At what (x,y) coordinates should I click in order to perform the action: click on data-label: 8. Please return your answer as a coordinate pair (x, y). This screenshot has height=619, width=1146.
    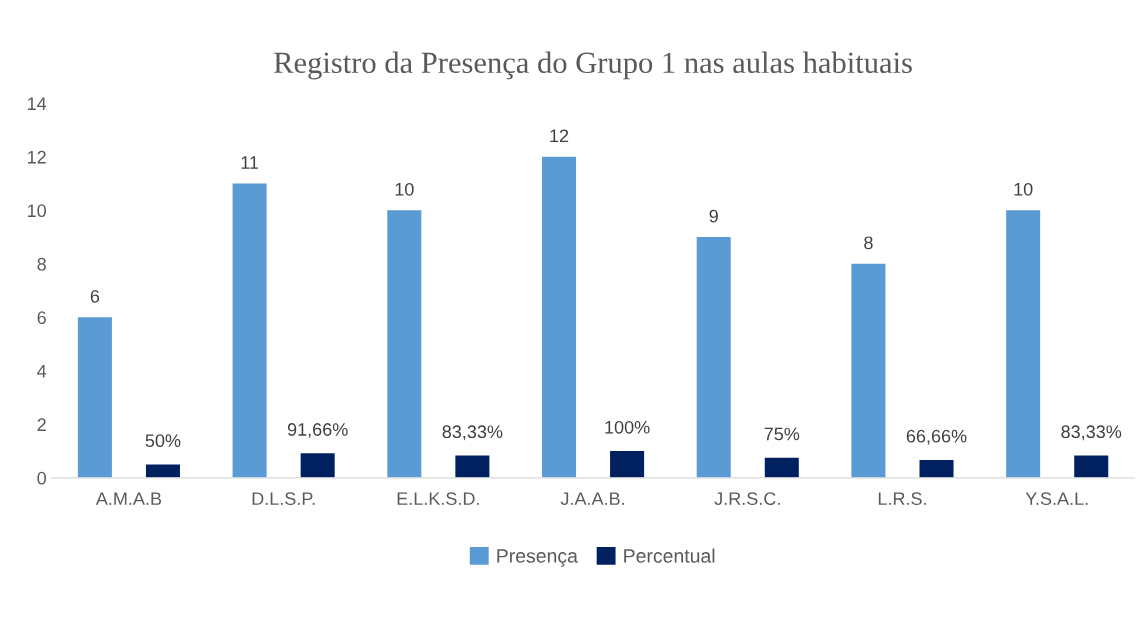
    Looking at the image, I should click on (868, 243).